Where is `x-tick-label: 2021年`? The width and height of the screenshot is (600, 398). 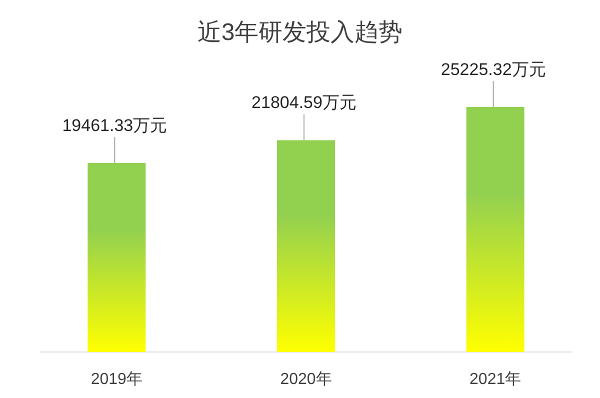
x-tick-label: 2021年 is located at coordinates (496, 379).